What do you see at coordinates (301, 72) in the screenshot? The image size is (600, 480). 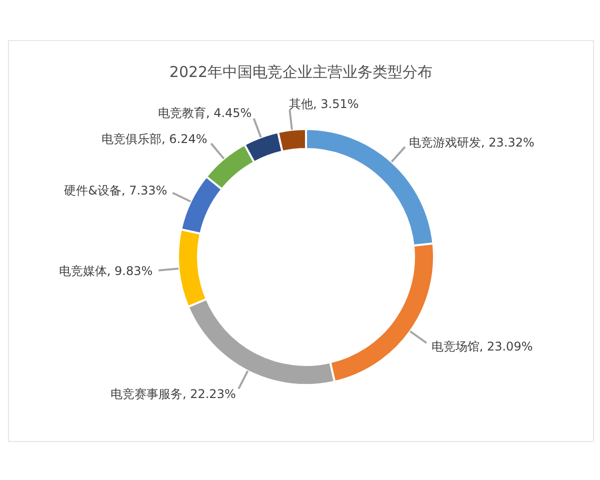 I see `chart-title: 2022年中国电竞企业主营业务类型分布` at bounding box center [301, 72].